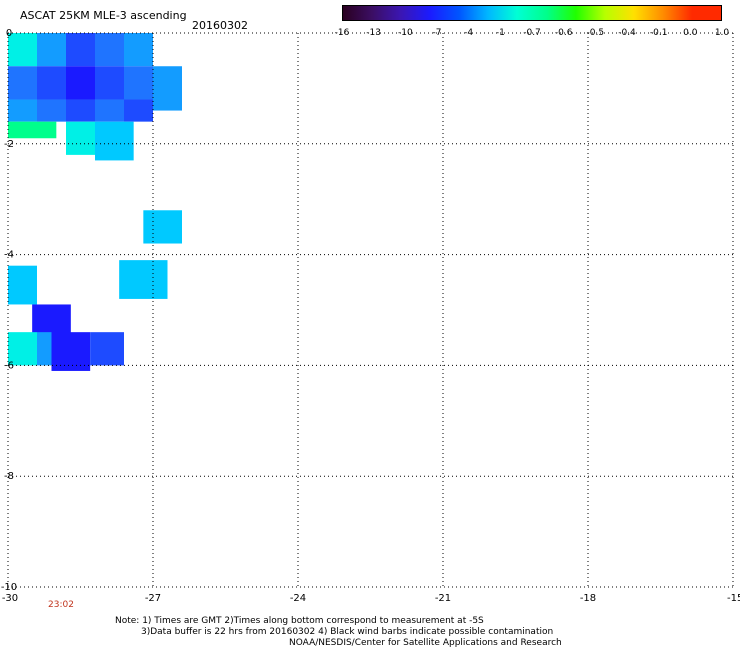 The image size is (740, 650). I want to click on time-label: 23:02, so click(61, 605).